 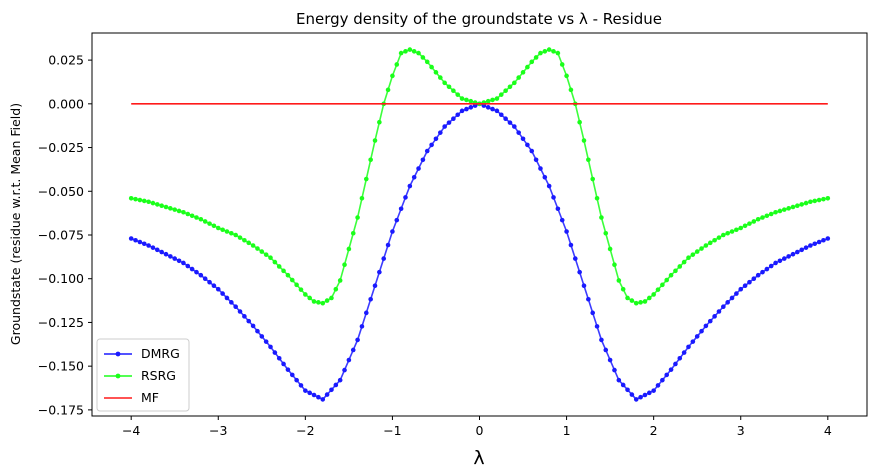 I want to click on x-tick-label: 2, so click(x=654, y=430).